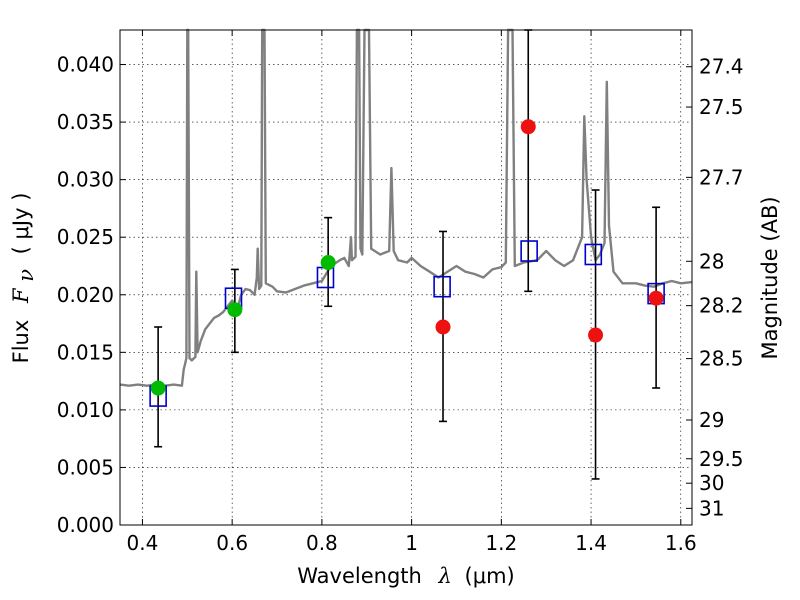 The image size is (800, 600). I want to click on y-axis-title: Flux F ν ( μJy ), so click(23, 278).